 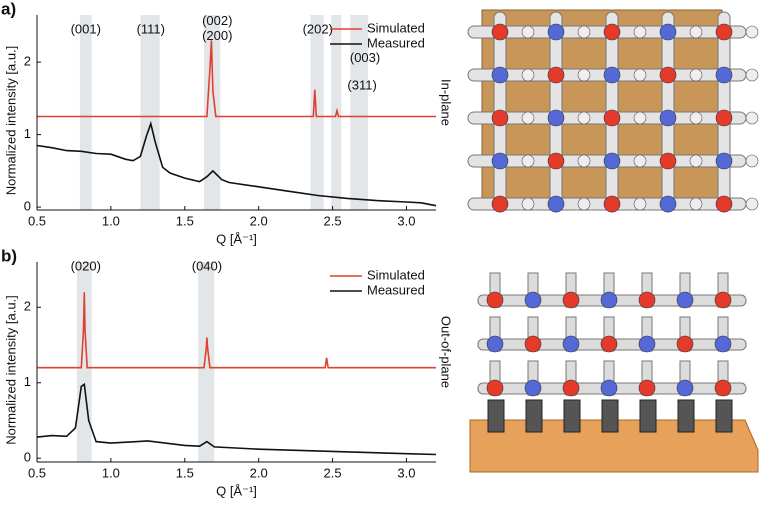 I want to click on x-tick-label: 1.5, so click(x=185, y=220).